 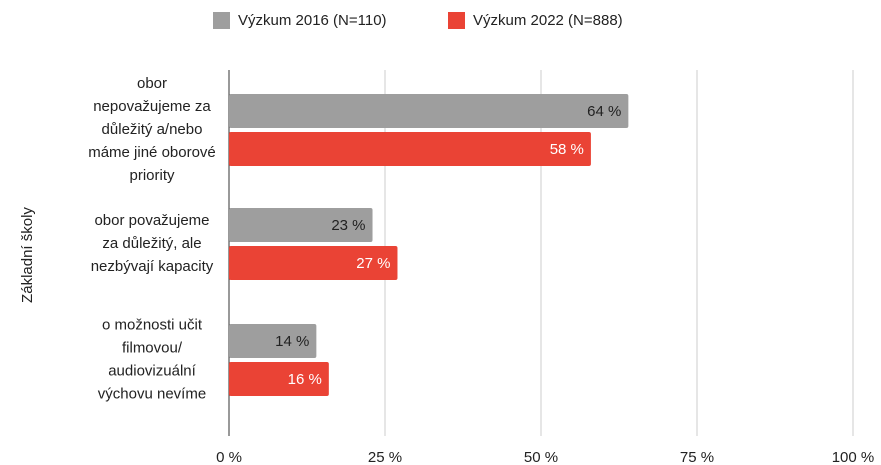 I want to click on x-tick-label: 100 %, so click(x=853, y=457).